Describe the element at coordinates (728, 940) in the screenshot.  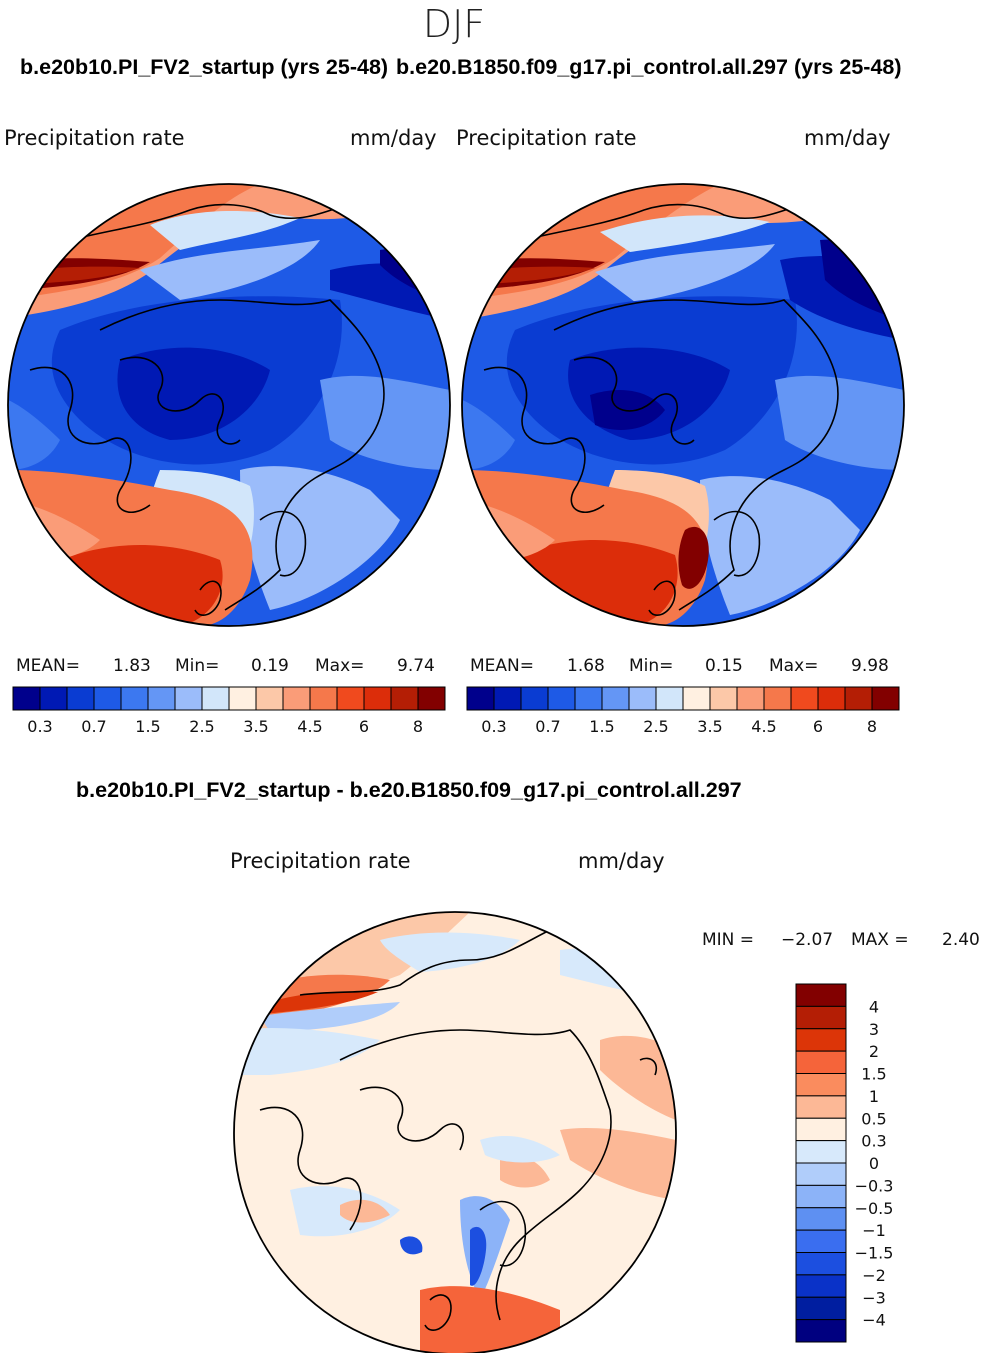
I see `diff-min-label: MIN =` at that location.